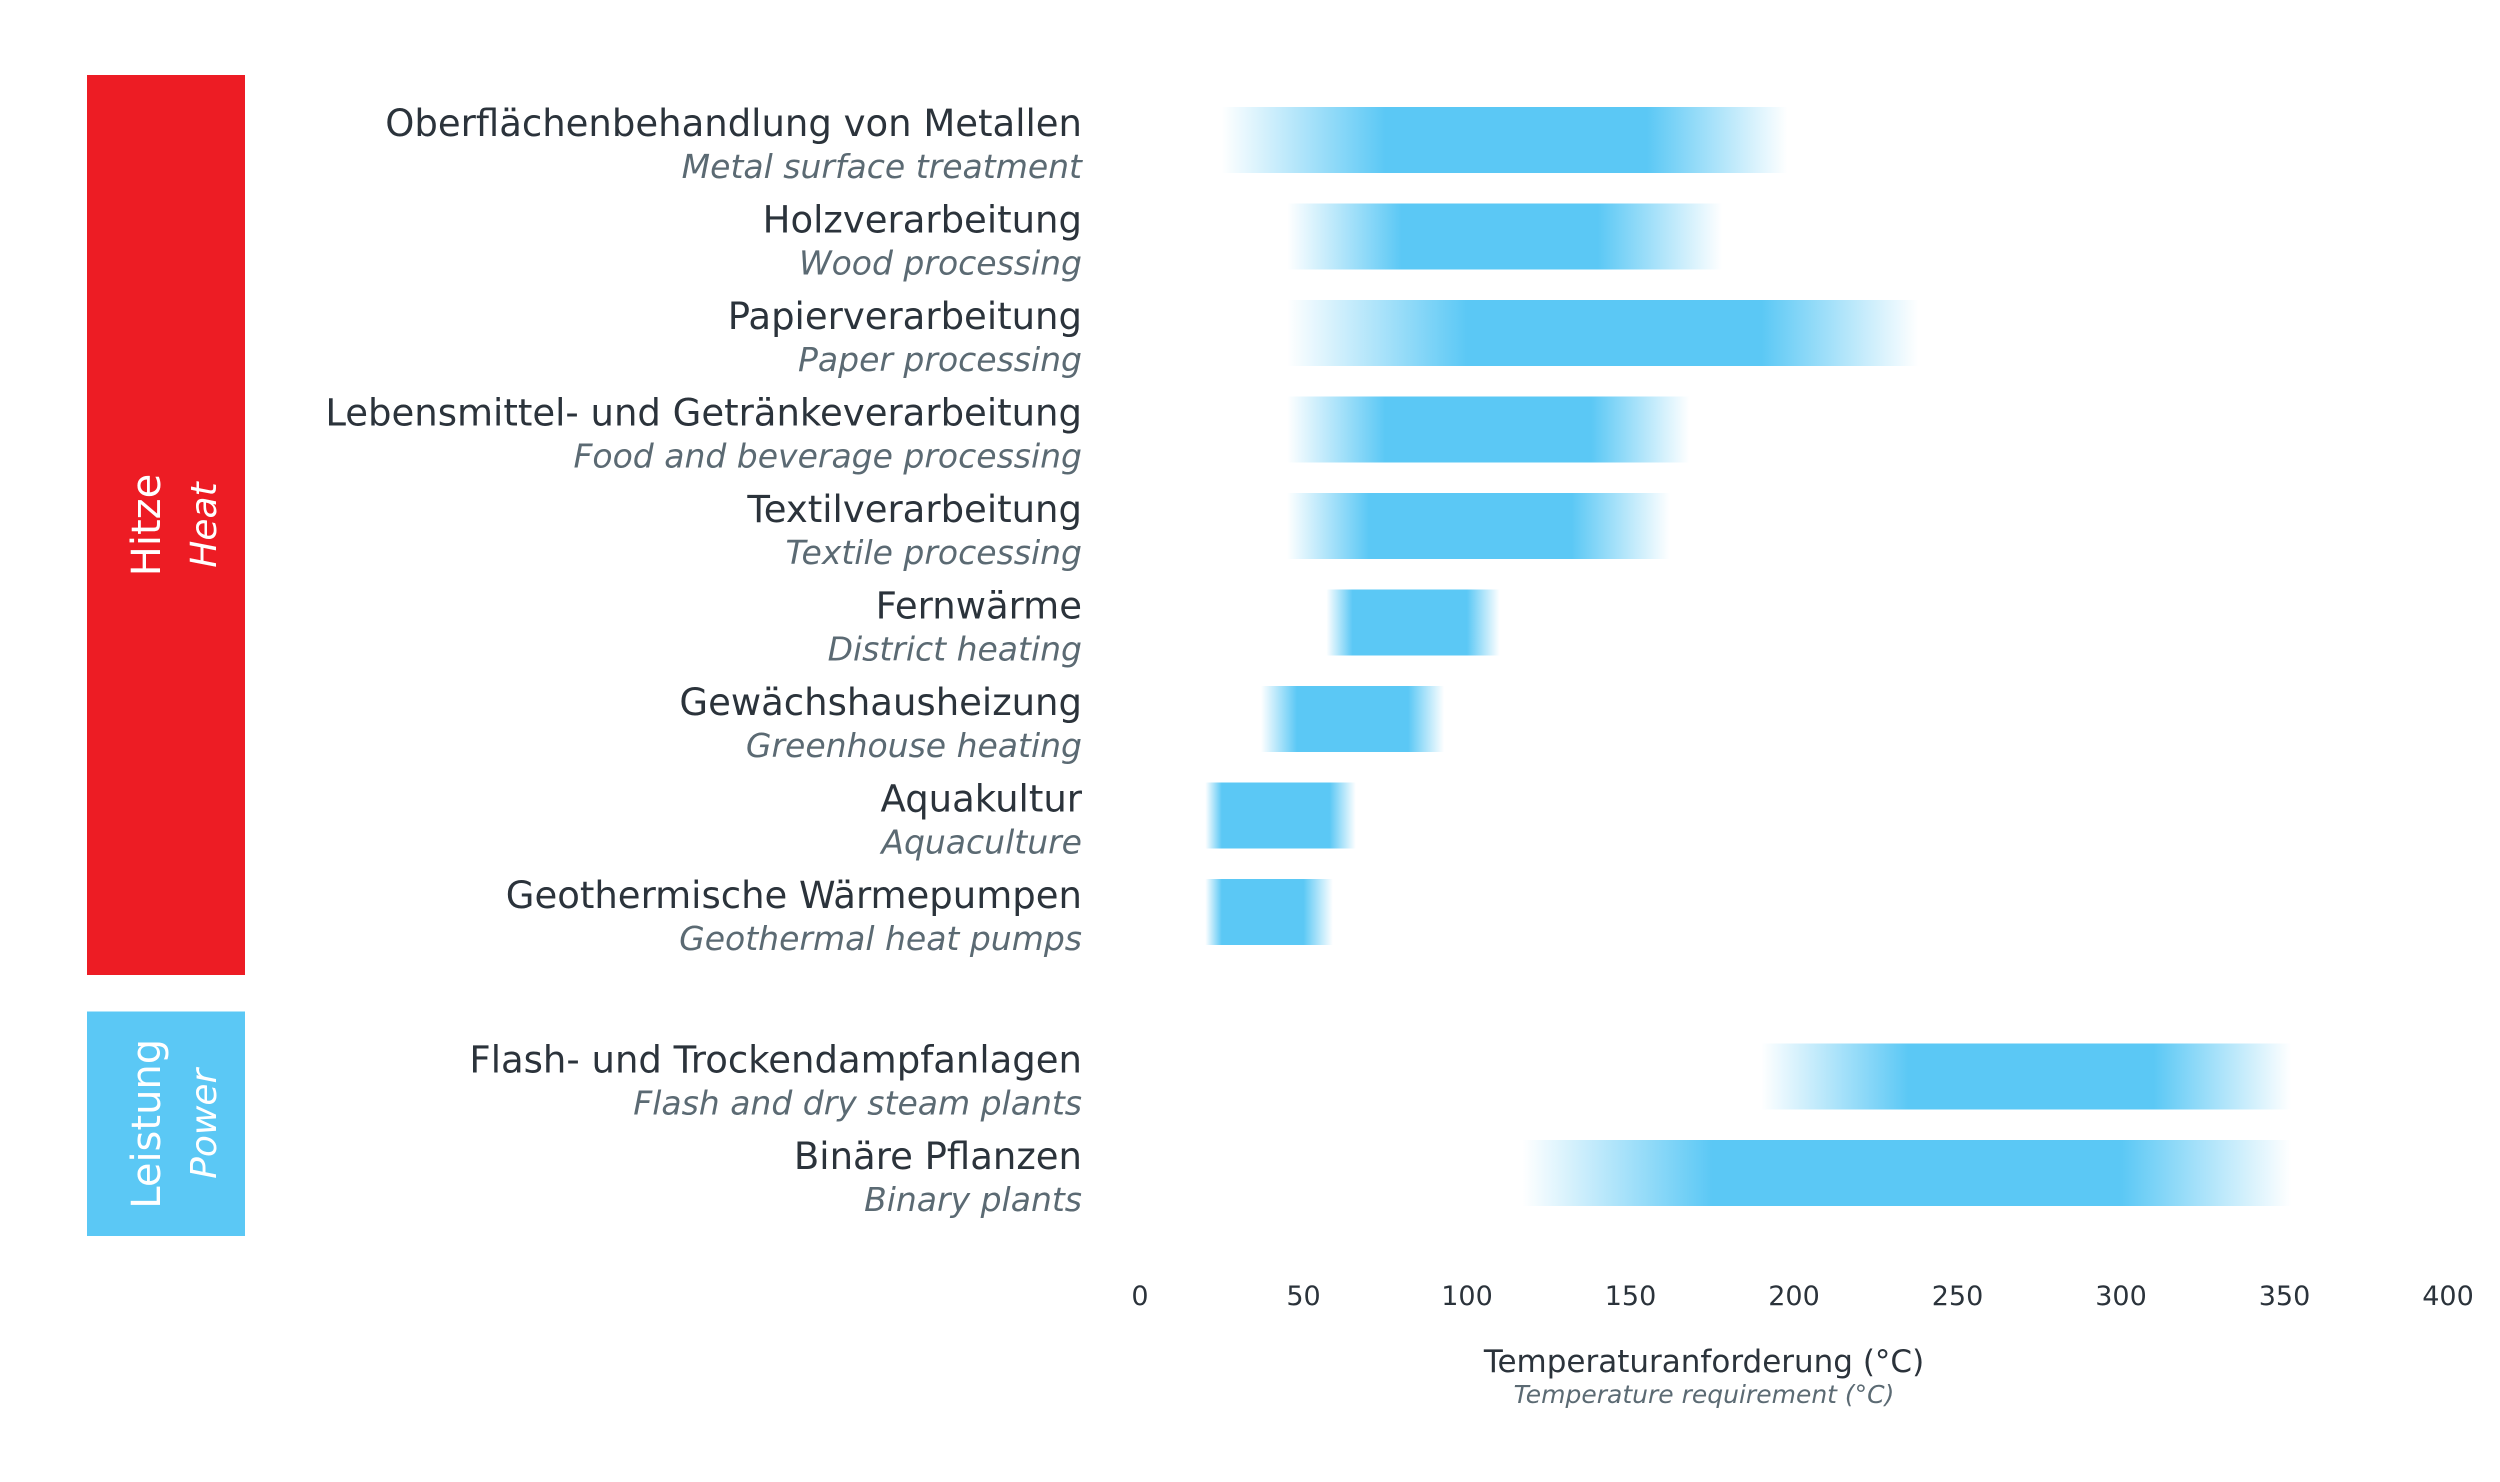  Describe the element at coordinates (1353, 719) in the screenshot. I see `bar-greenhouse-heating` at that location.